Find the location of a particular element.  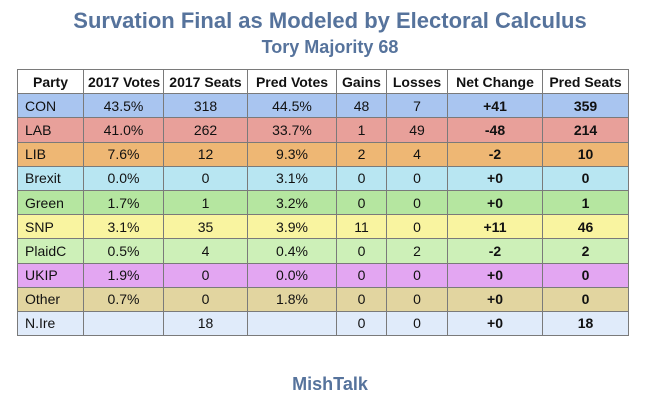

votes-2017-cell: 0.7% is located at coordinates (123, 299).